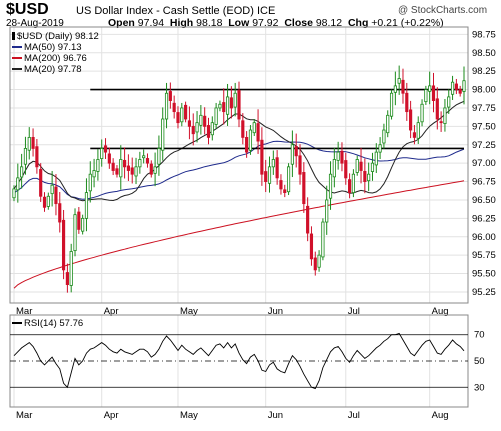  I want to click on ma50-line, so click(239, 170).